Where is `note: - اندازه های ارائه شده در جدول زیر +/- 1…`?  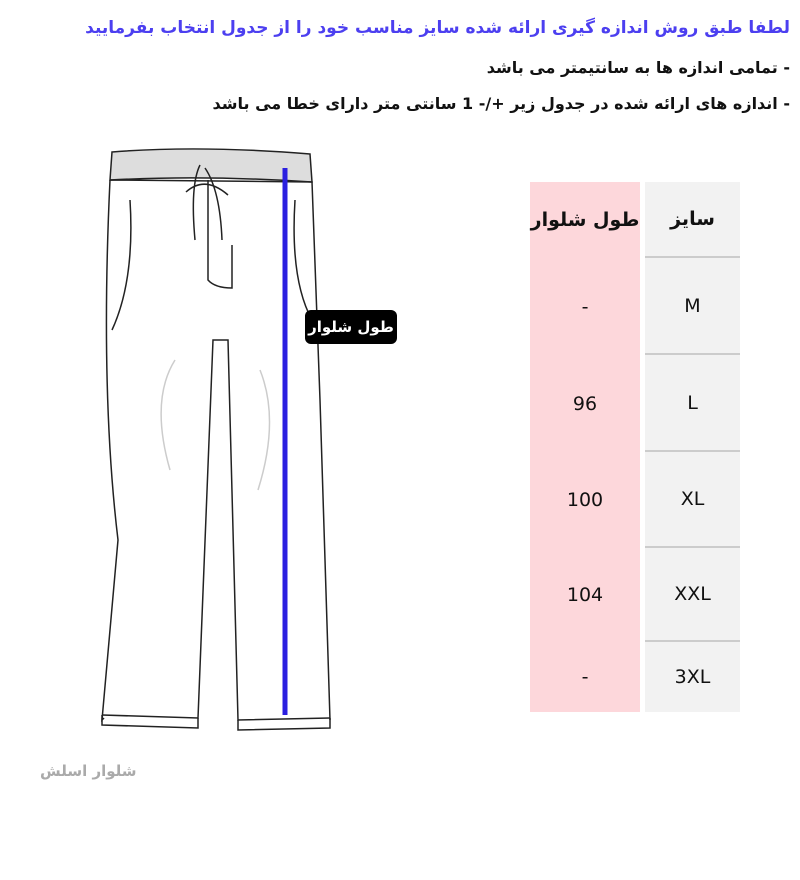 note: - اندازه های ارائه شده در جدول زیر +/- 1… is located at coordinates (501, 103).